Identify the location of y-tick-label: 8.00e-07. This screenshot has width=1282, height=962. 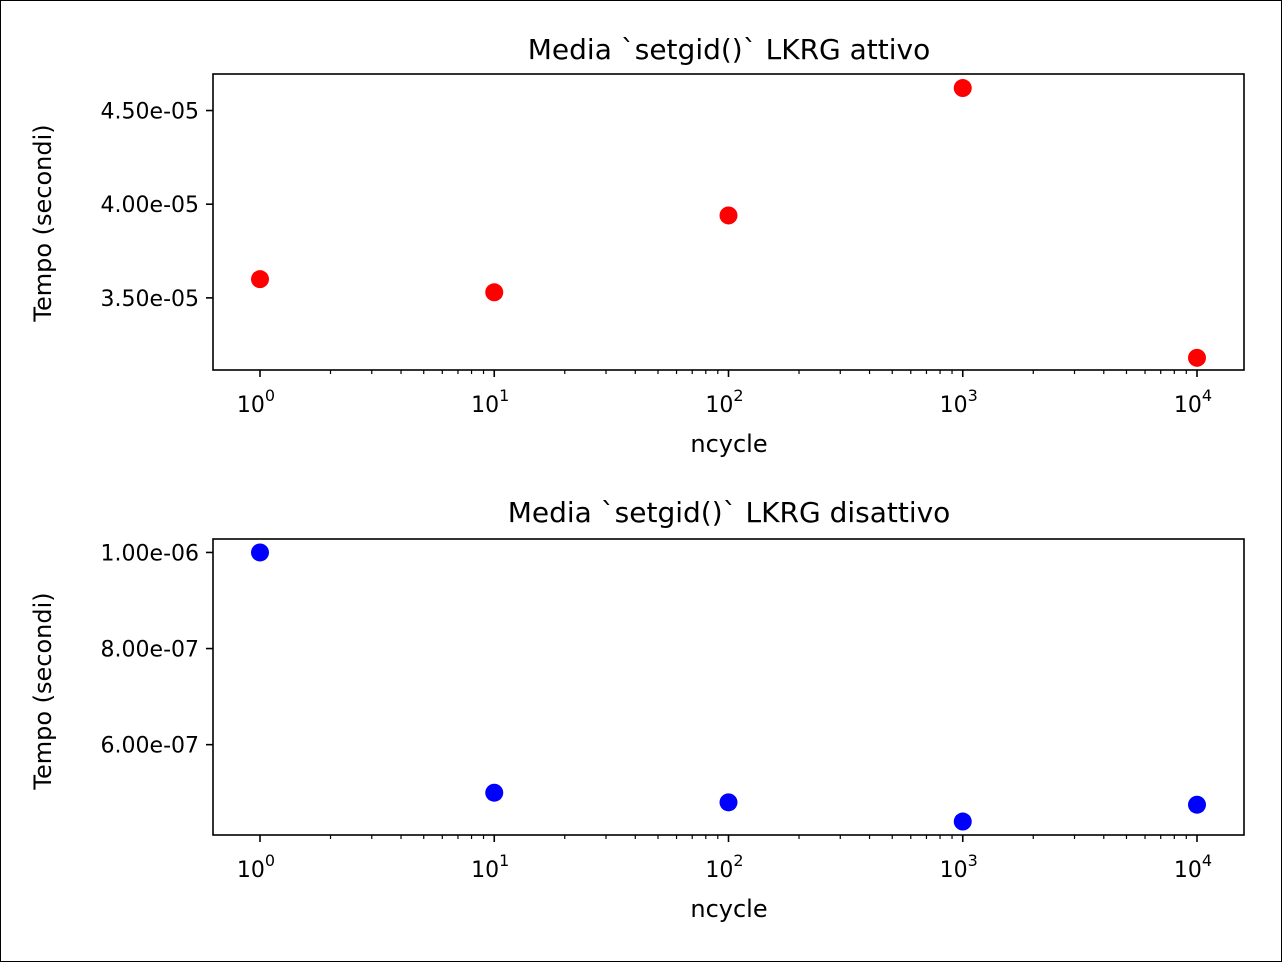
(150, 650).